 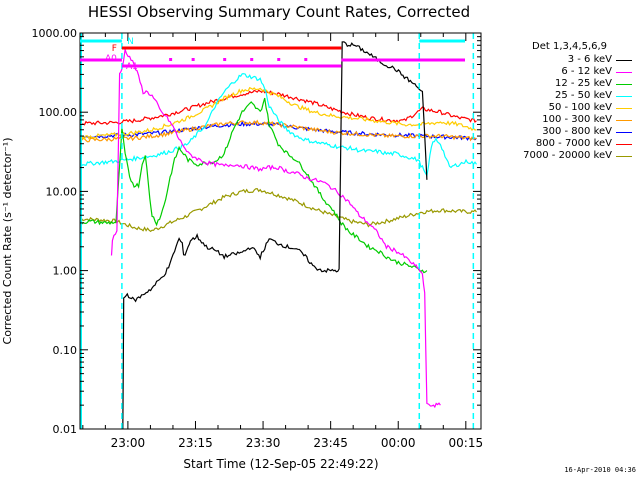 What do you see at coordinates (573, 143) in the screenshot?
I see `legend-label: 800 - 7000 keV` at bounding box center [573, 143].